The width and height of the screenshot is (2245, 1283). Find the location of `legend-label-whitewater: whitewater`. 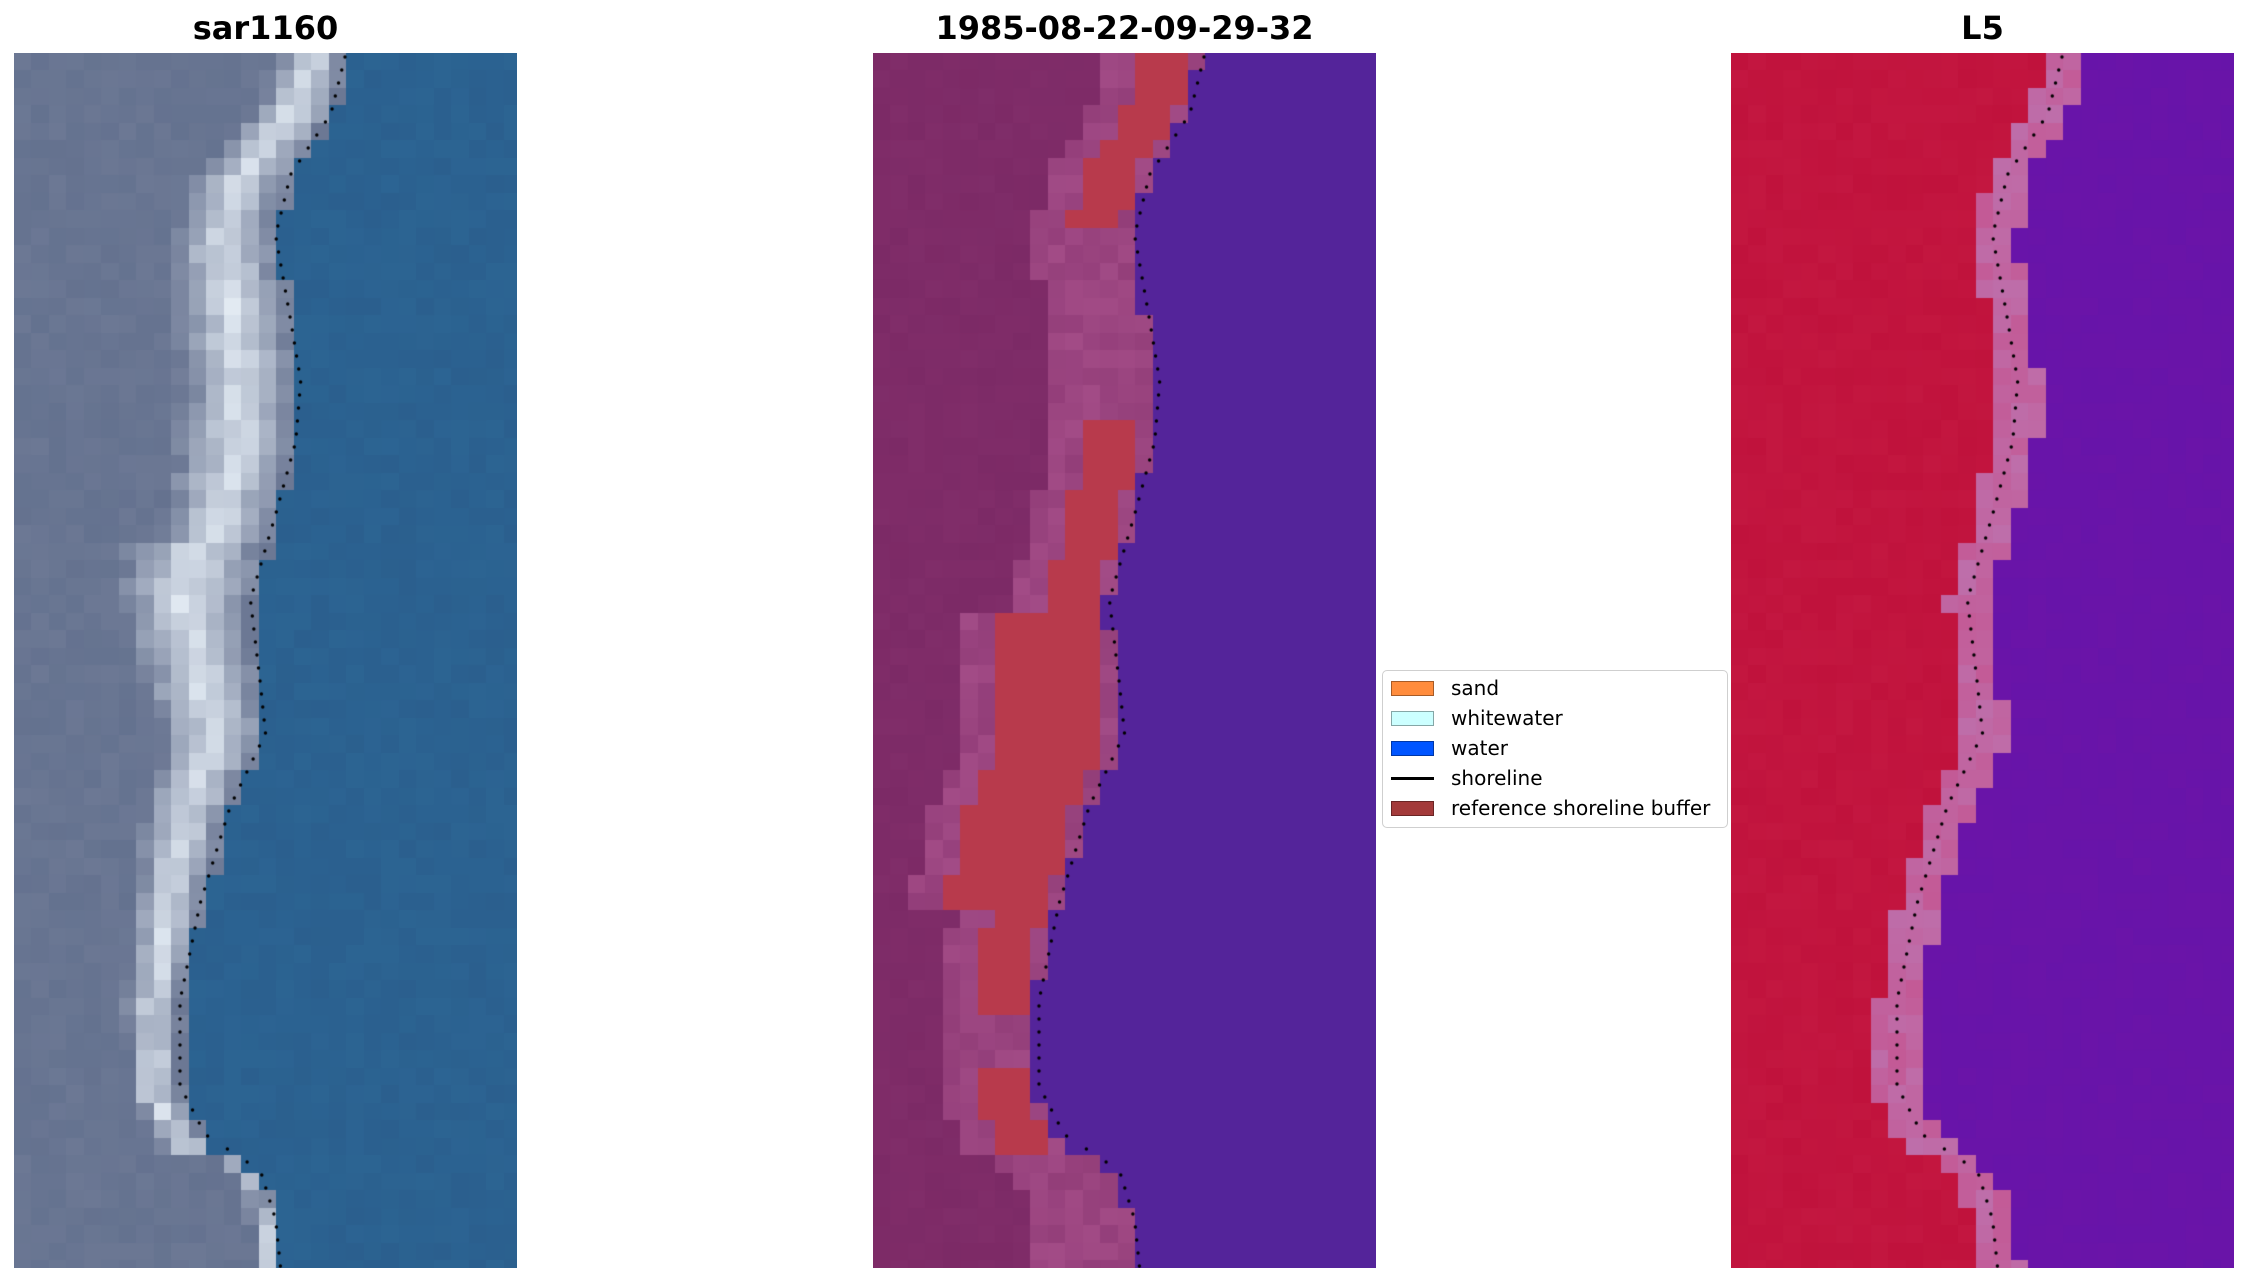

legend-label-whitewater: whitewater is located at coordinates (1507, 718).